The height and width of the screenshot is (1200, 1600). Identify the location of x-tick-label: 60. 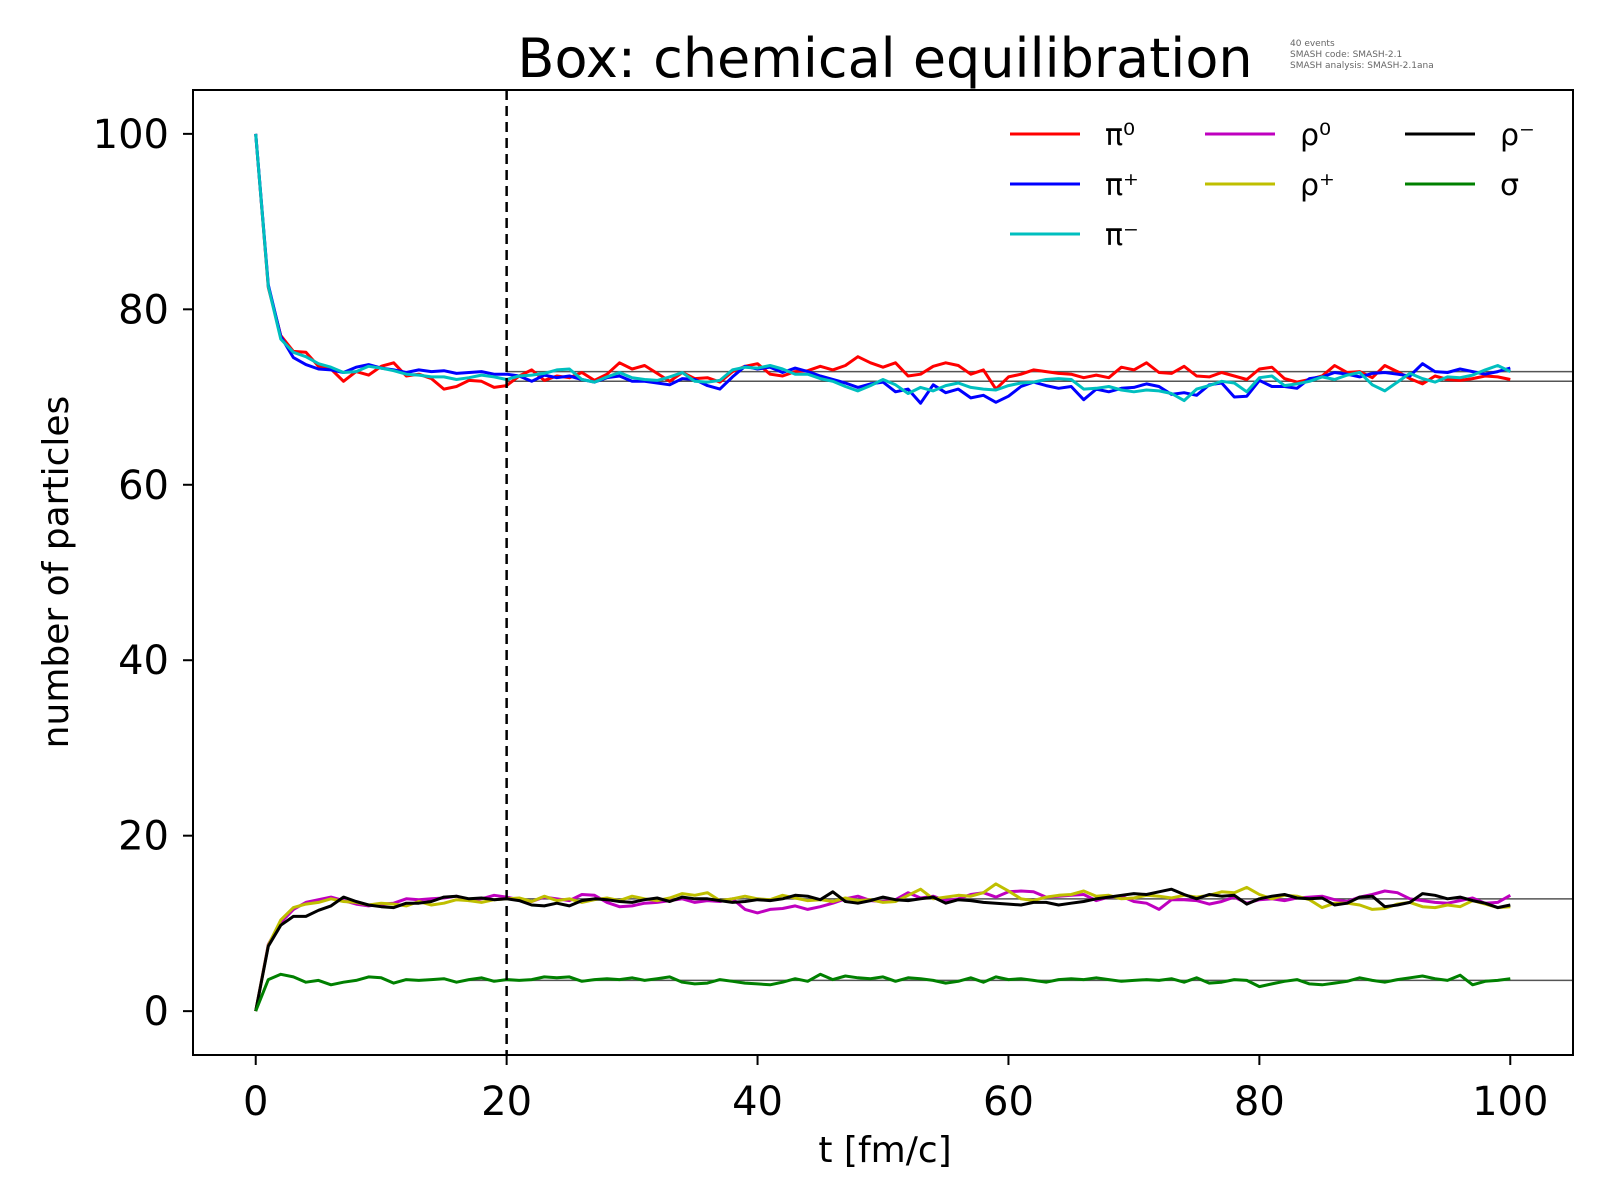
(1008, 1102).